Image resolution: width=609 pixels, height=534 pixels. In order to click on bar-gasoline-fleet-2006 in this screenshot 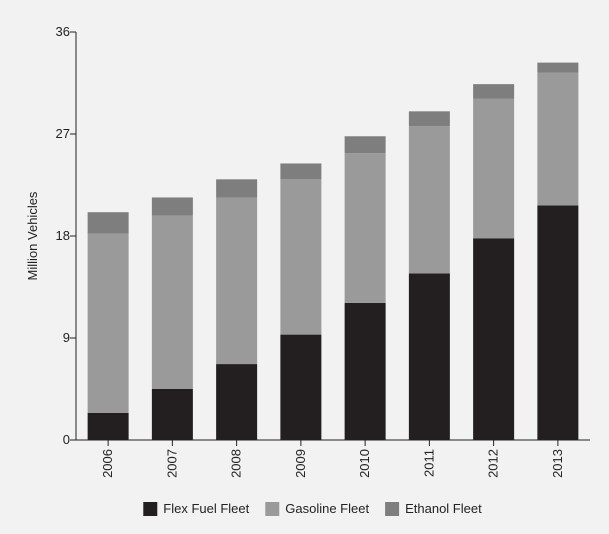, I will do `click(108, 323)`.